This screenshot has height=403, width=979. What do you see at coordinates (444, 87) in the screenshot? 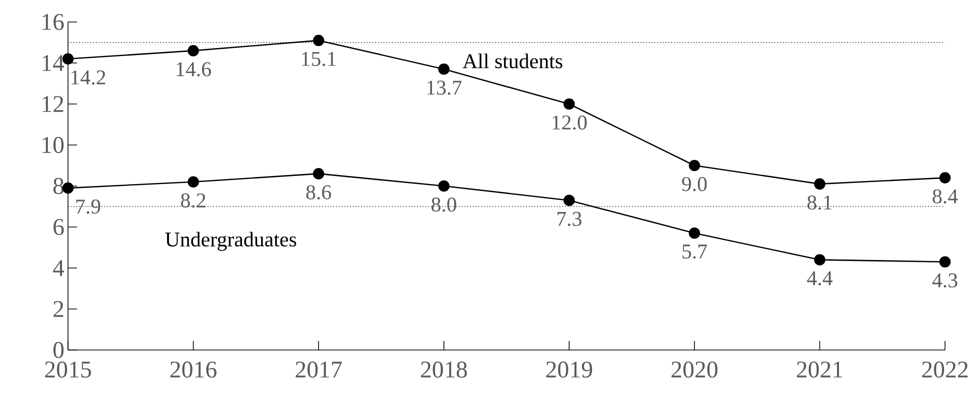
I see `data-label: 13.7` at bounding box center [444, 87].